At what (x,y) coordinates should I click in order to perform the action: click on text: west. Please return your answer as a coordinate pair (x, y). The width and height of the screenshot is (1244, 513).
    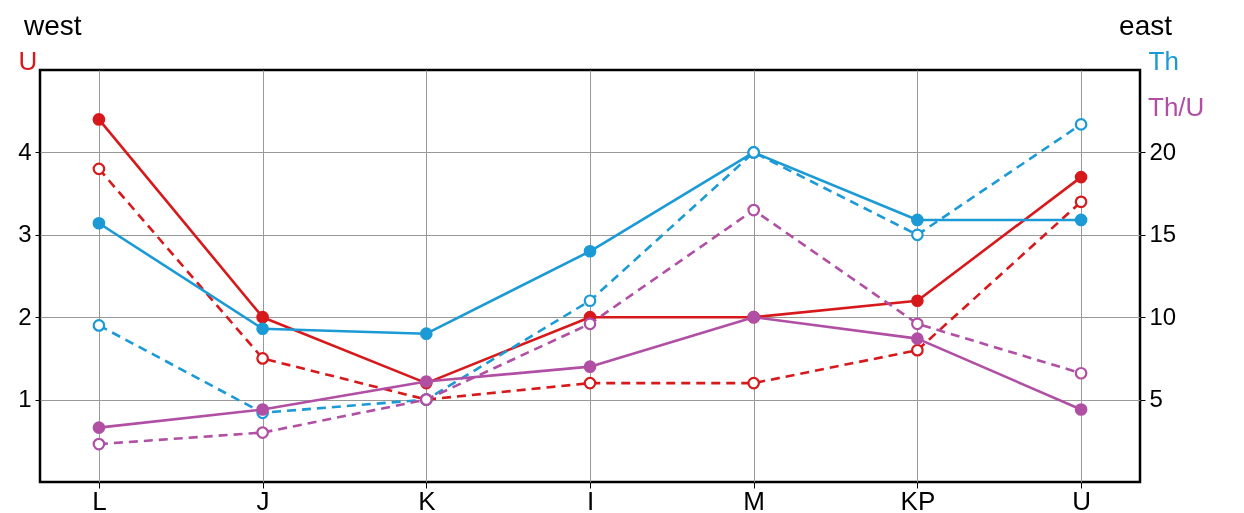
    Looking at the image, I should click on (53, 26).